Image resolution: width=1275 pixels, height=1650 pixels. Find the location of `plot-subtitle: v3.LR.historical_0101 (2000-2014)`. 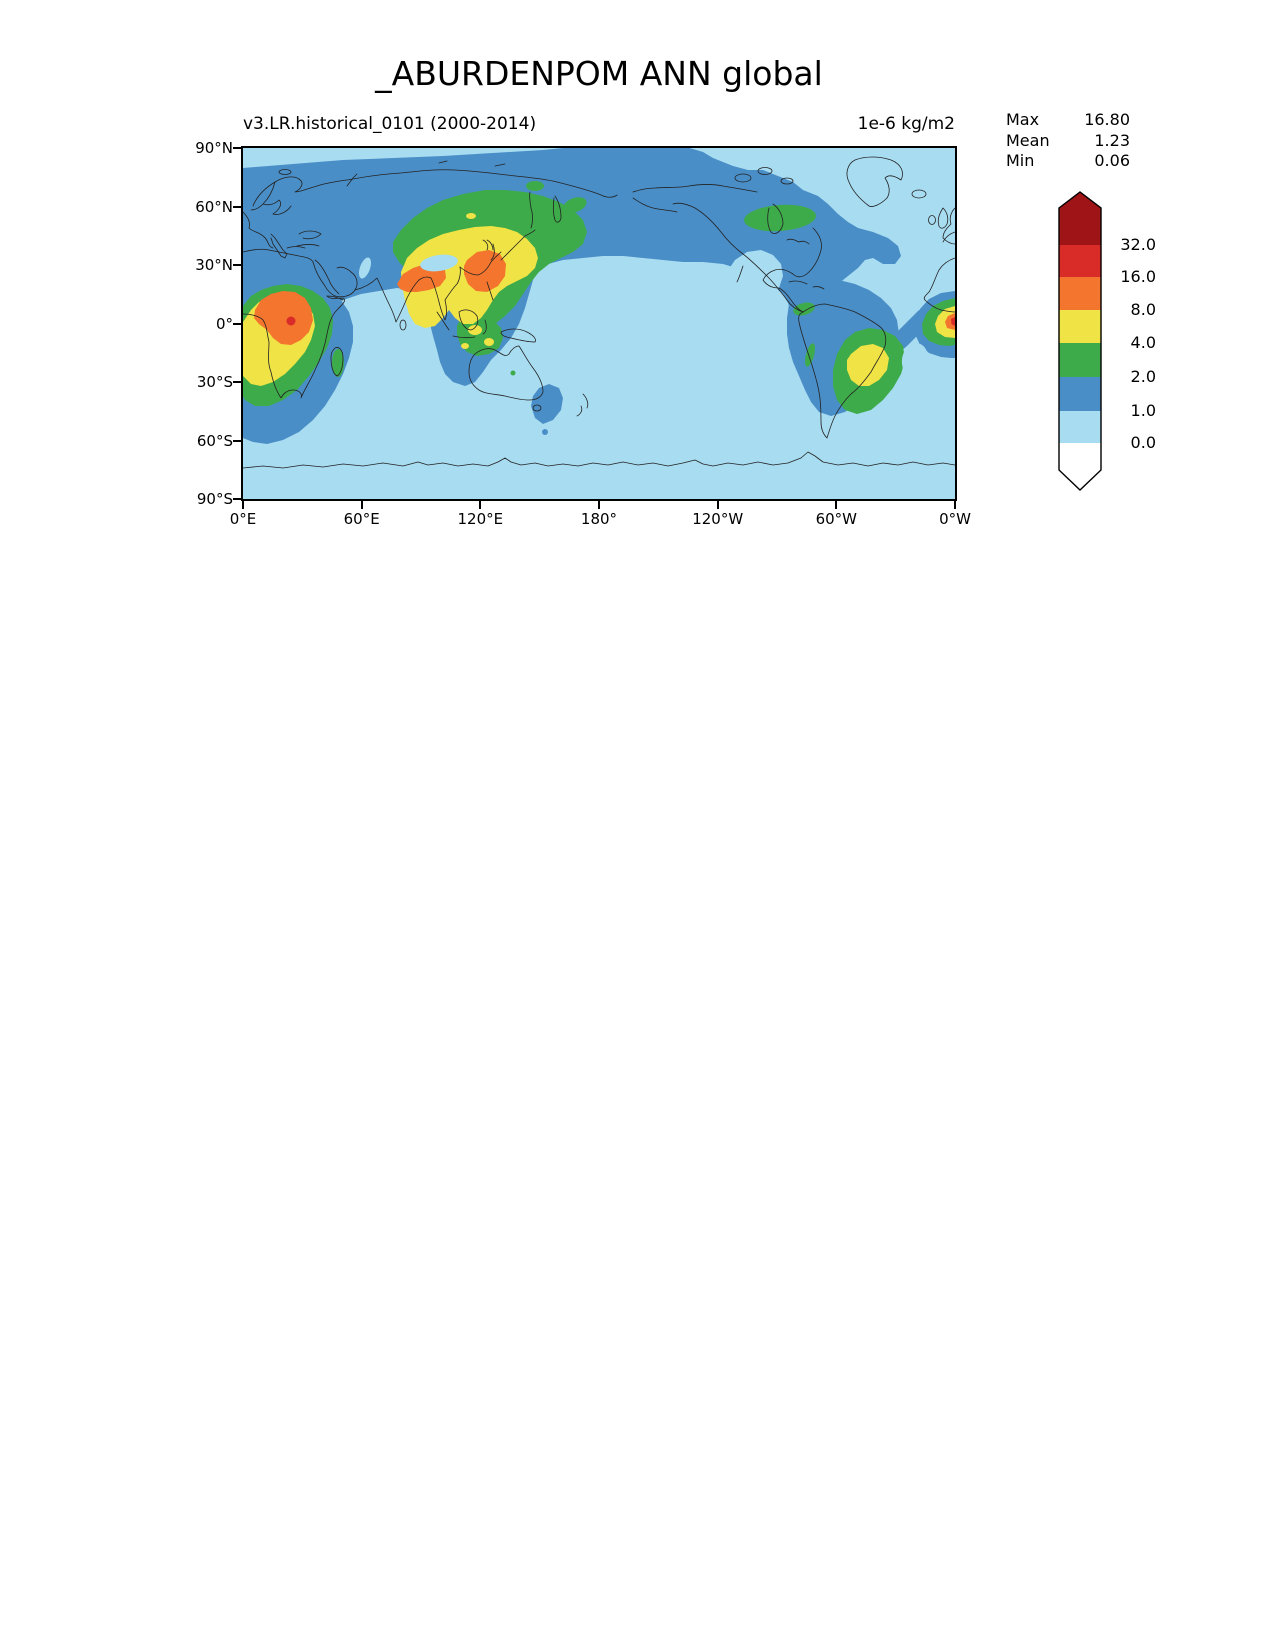

plot-subtitle: v3.LR.historical_0101 (2000-2014) is located at coordinates (390, 124).